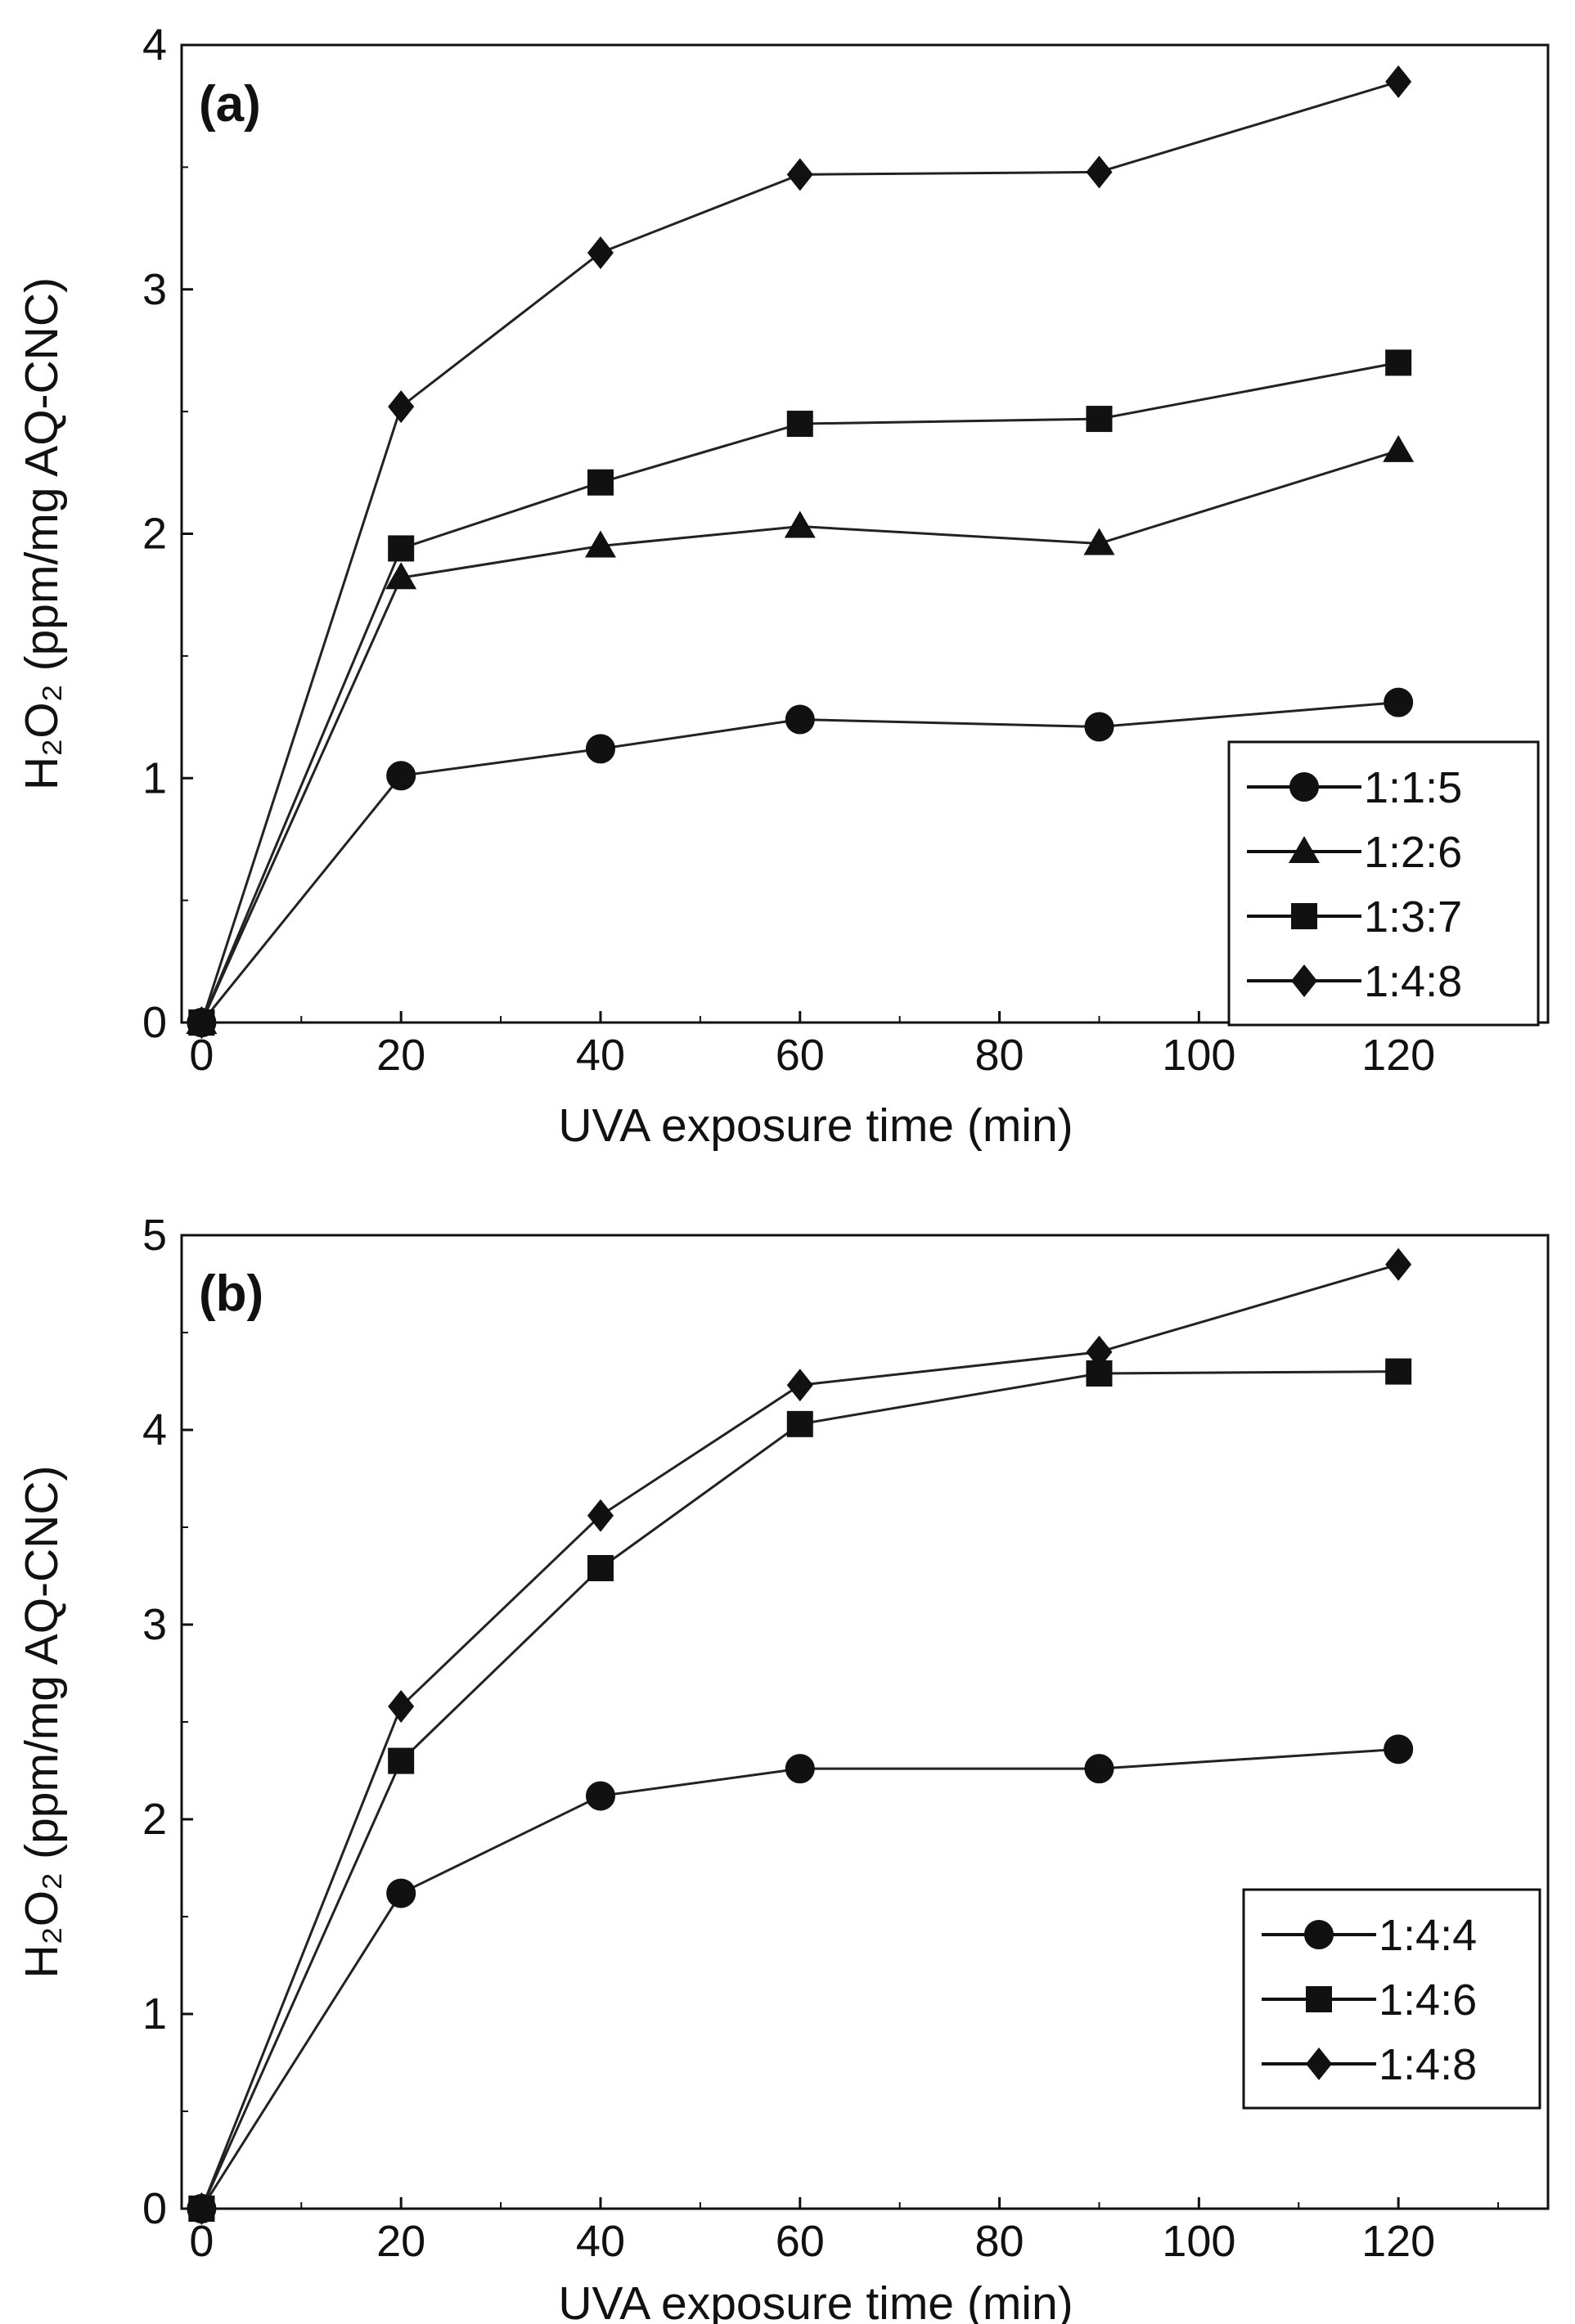 The height and width of the screenshot is (2324, 1575). What do you see at coordinates (1370, 2000) in the screenshot?
I see `legend-entry: 1:4:6` at bounding box center [1370, 2000].